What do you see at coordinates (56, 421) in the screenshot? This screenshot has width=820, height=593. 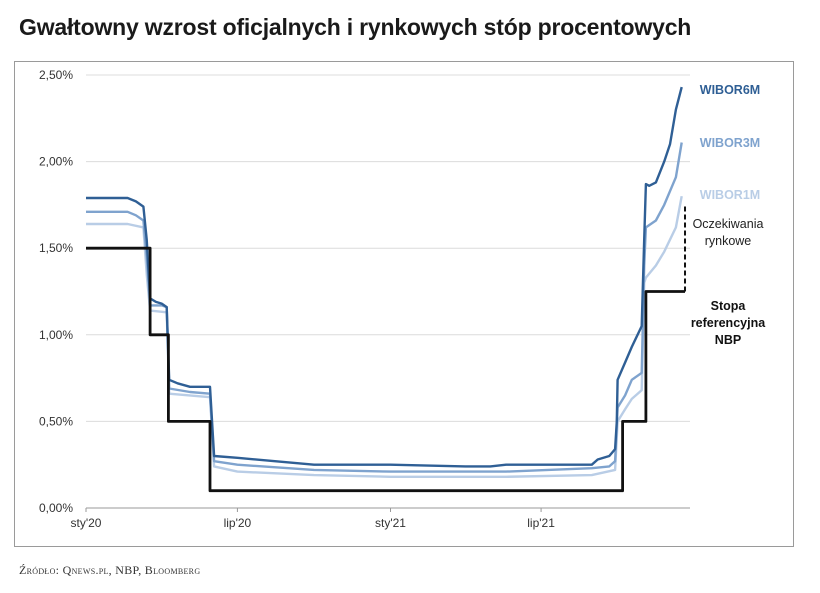 I see `y-tick-label: 0,50%` at bounding box center [56, 421].